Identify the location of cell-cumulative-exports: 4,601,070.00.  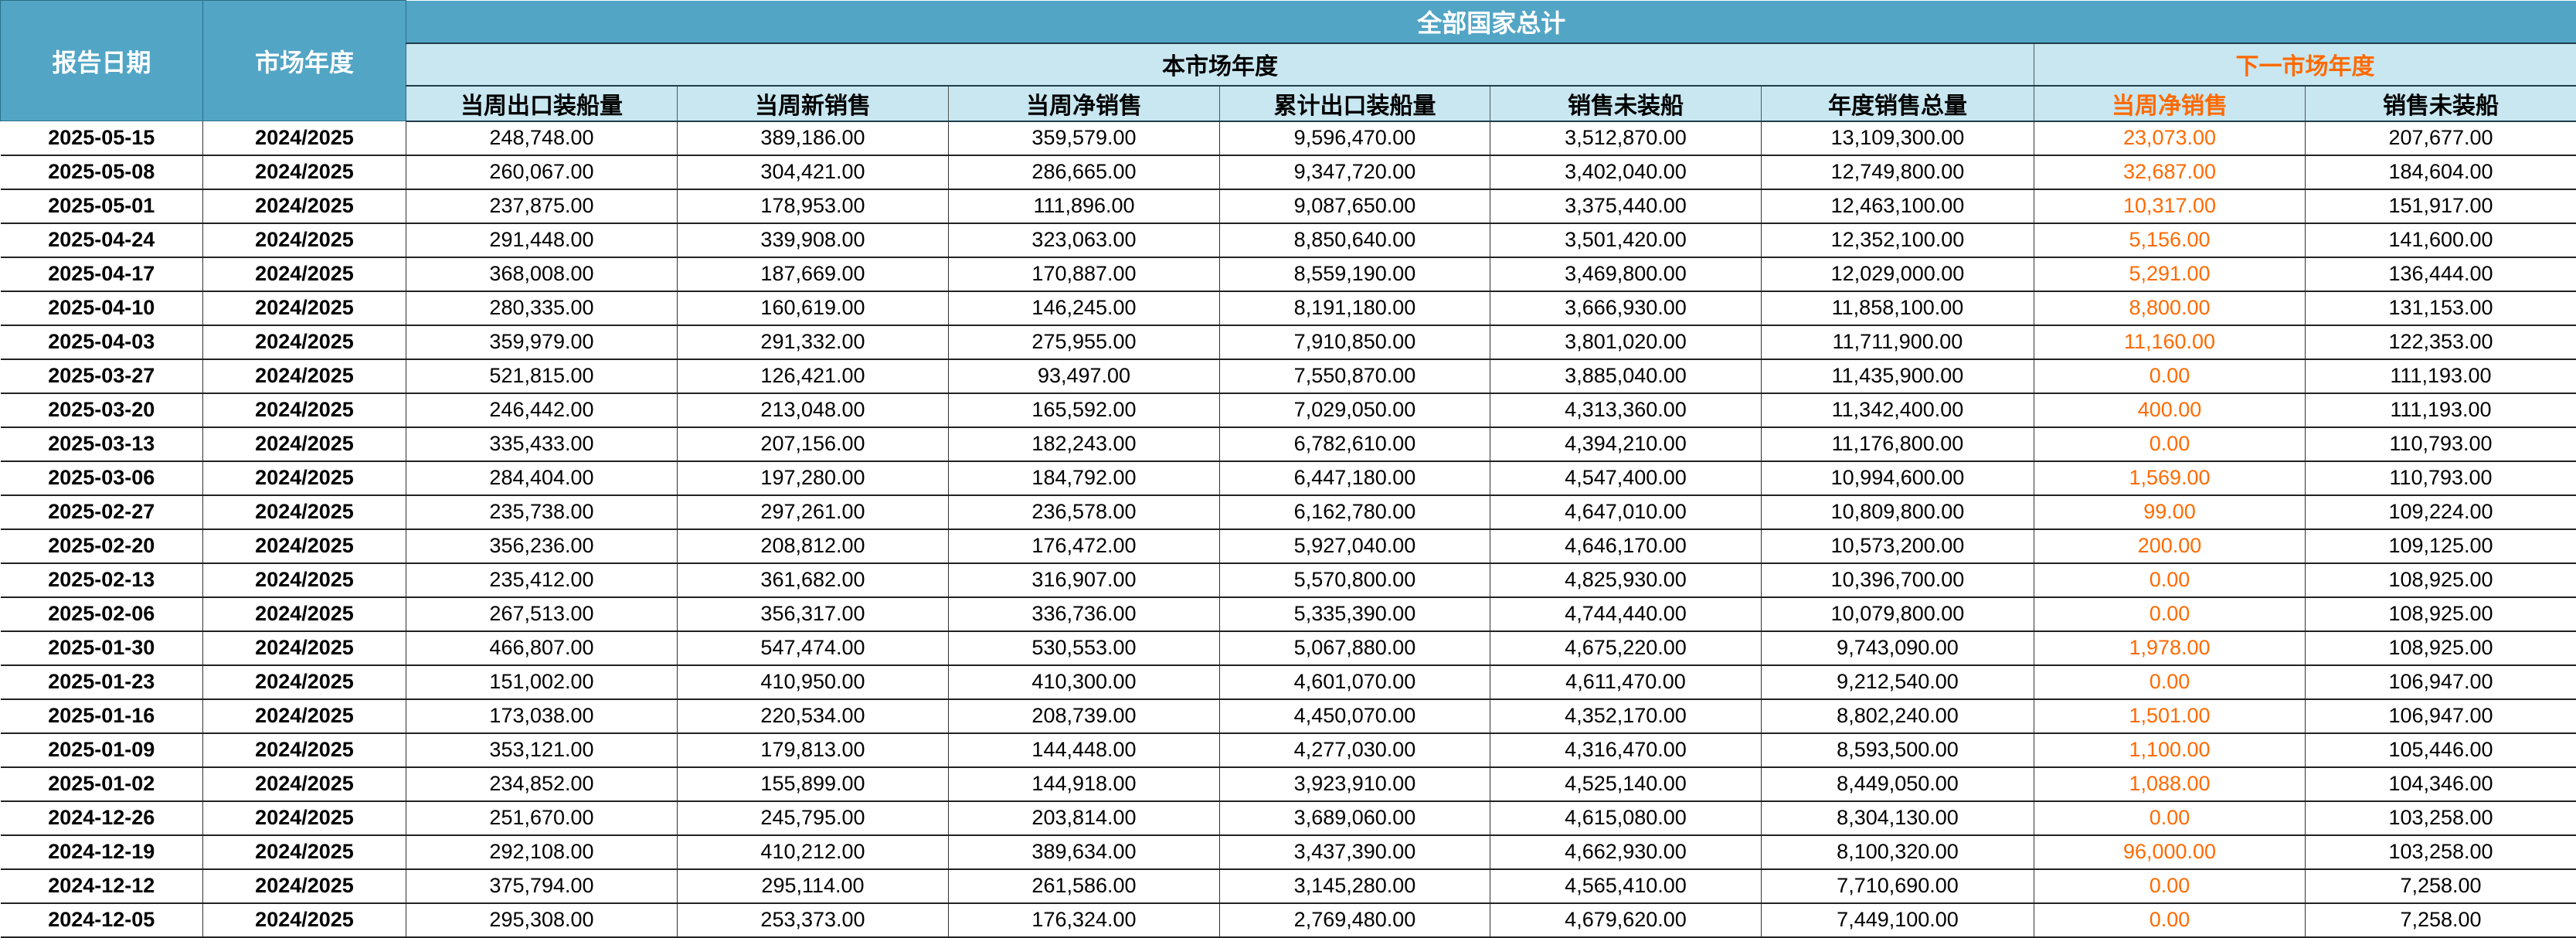
(1355, 682).